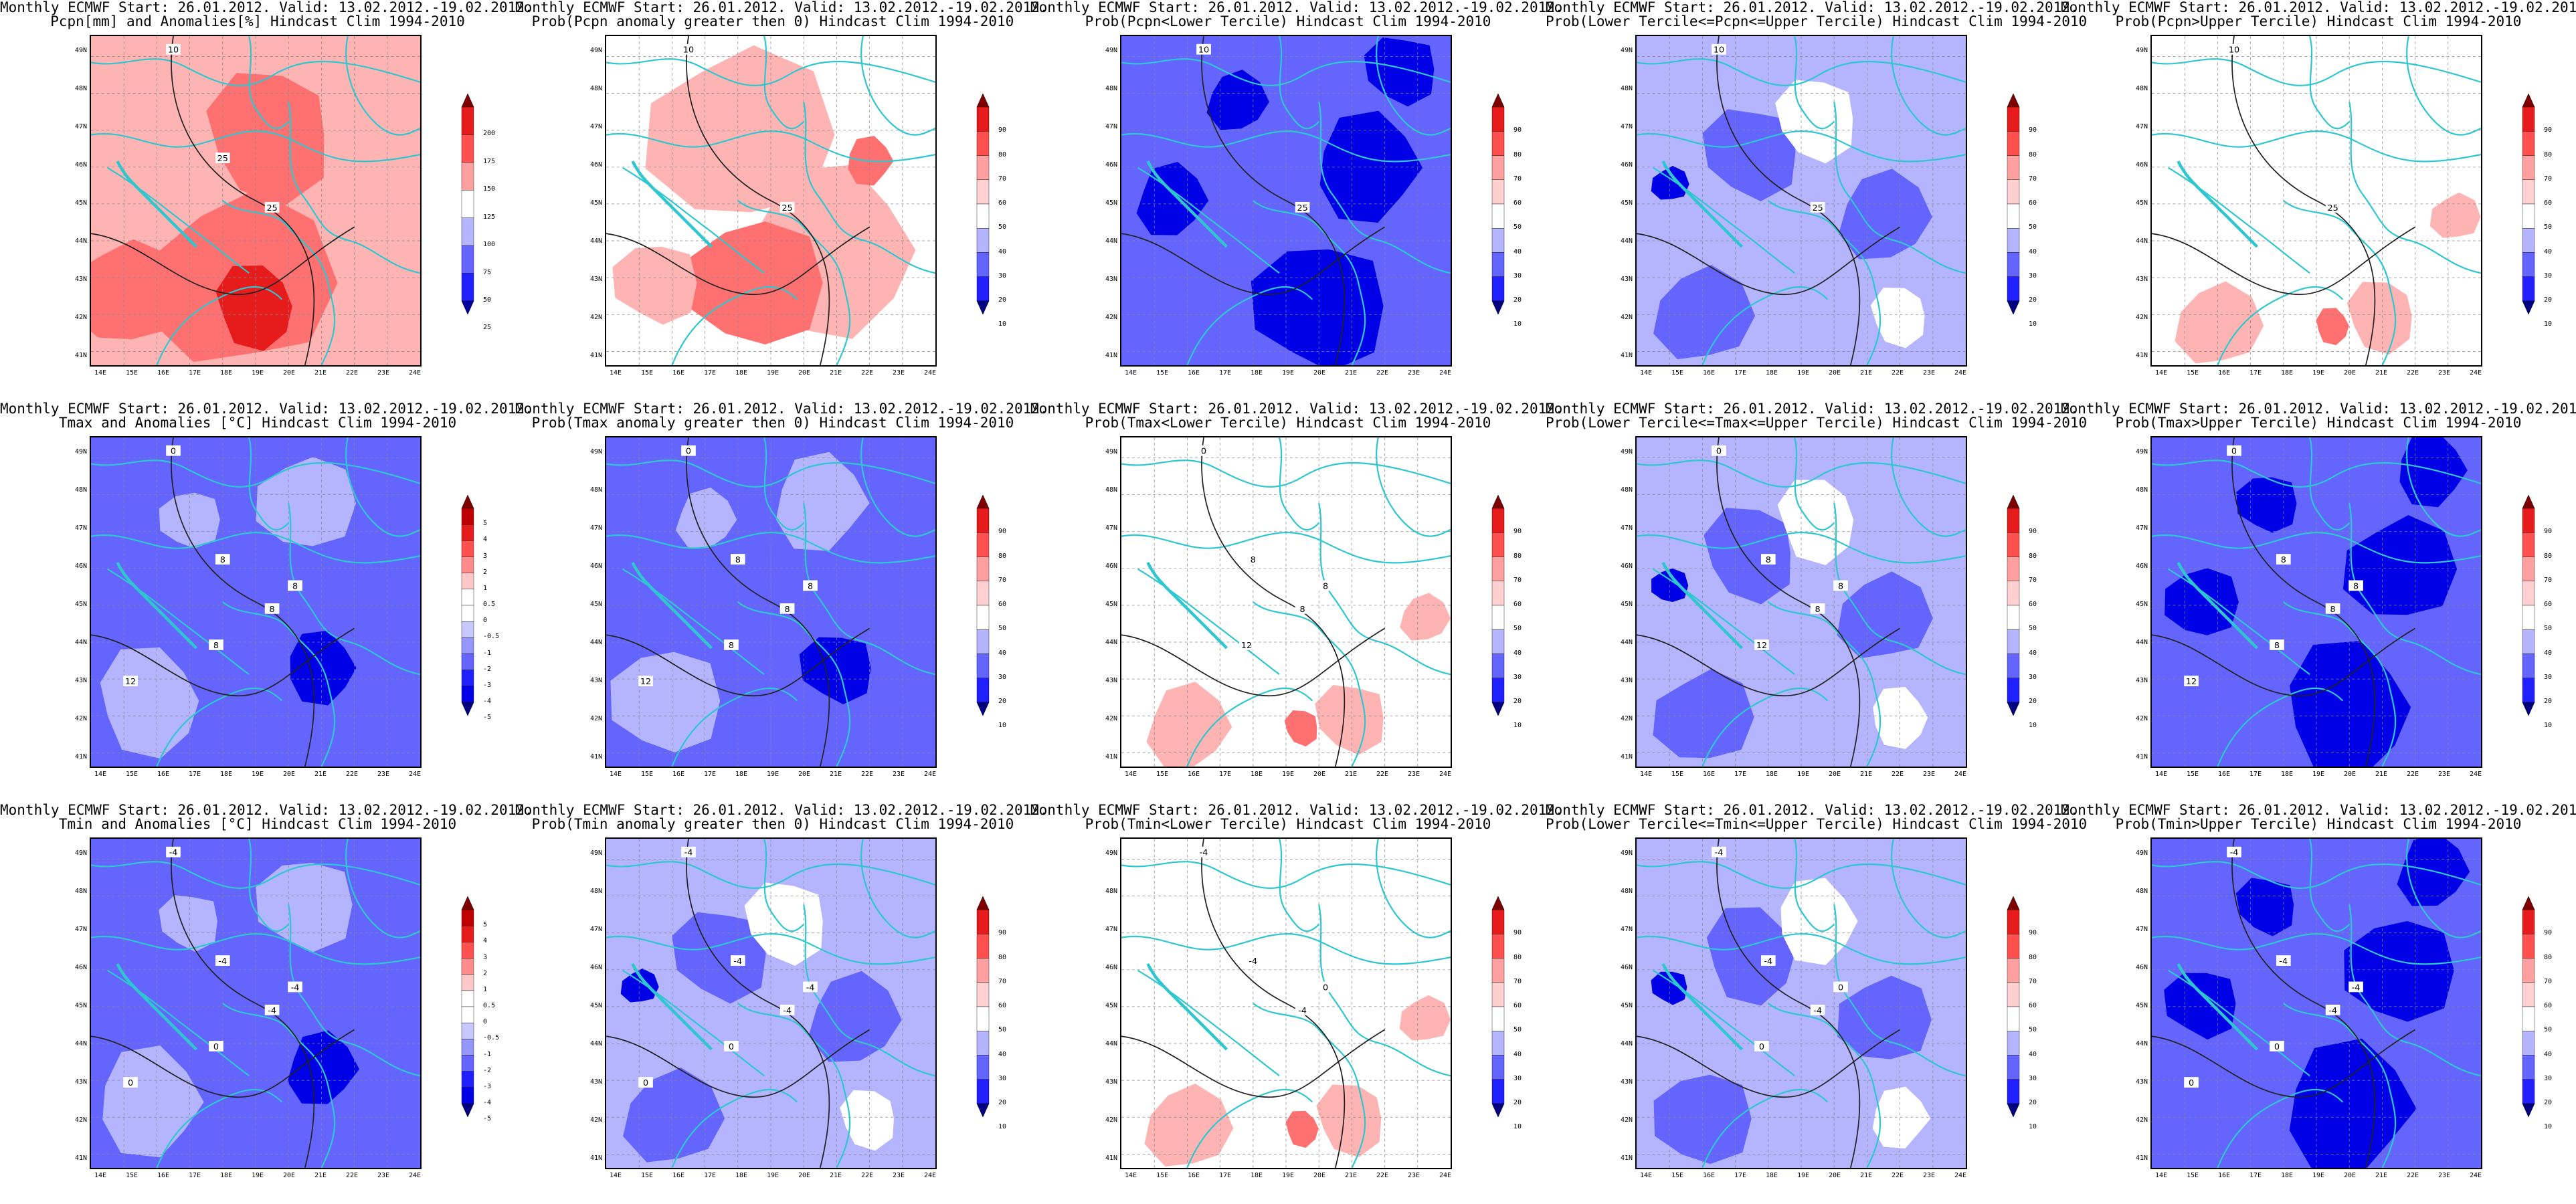 This screenshot has width=2576, height=1204. What do you see at coordinates (289, 774) in the screenshot?
I see `longitude-label: 20E` at bounding box center [289, 774].